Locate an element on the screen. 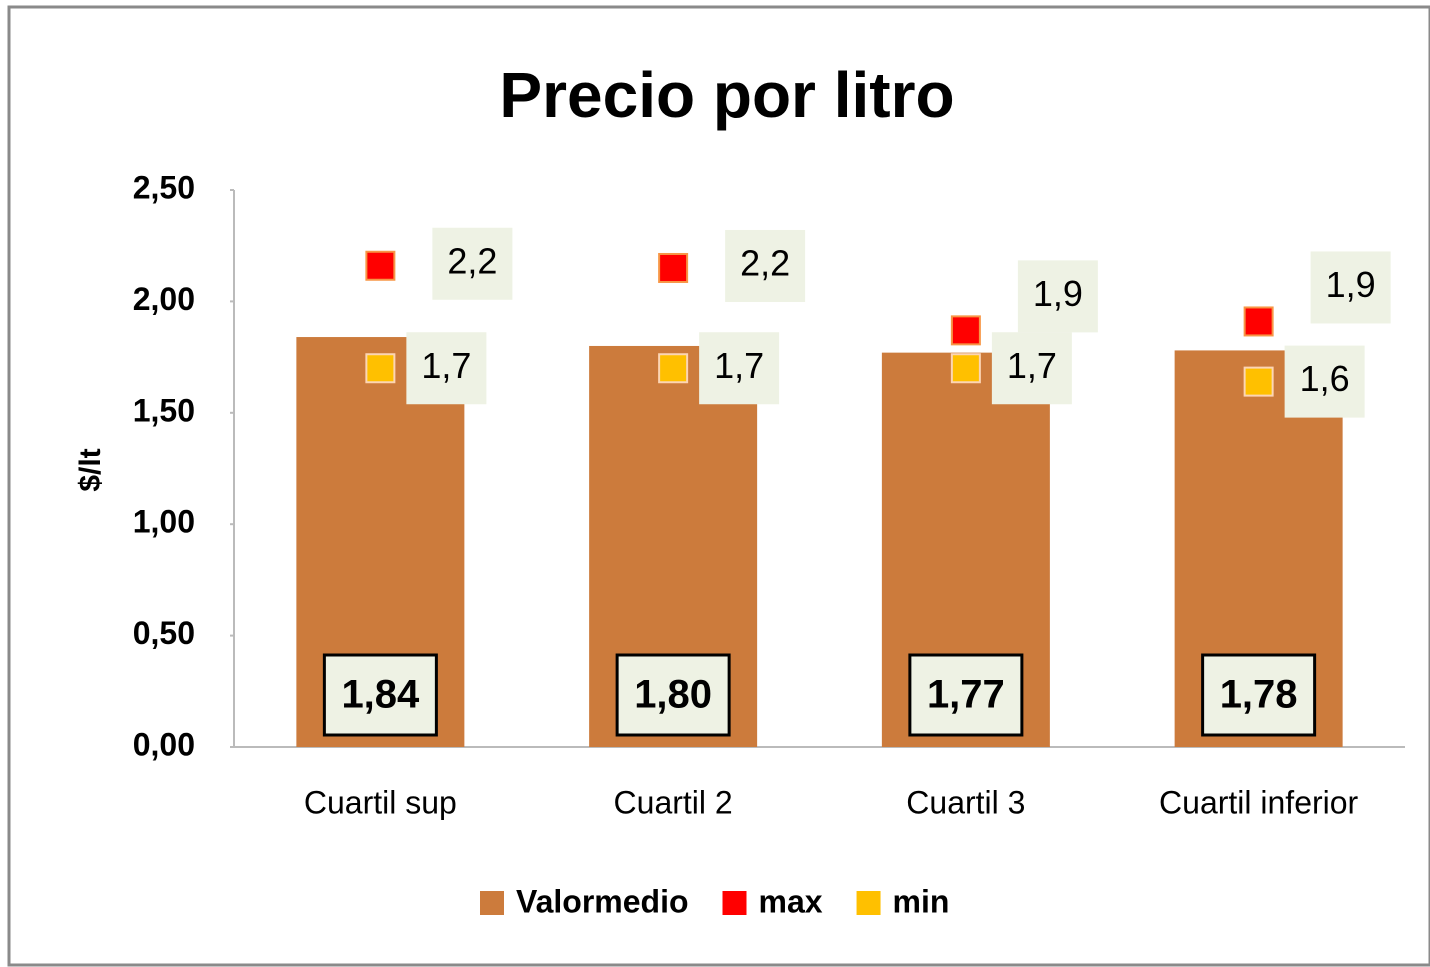 Image resolution: width=1430 pixels, height=967 pixels. bar-label: 1,78 is located at coordinates (1259, 695).